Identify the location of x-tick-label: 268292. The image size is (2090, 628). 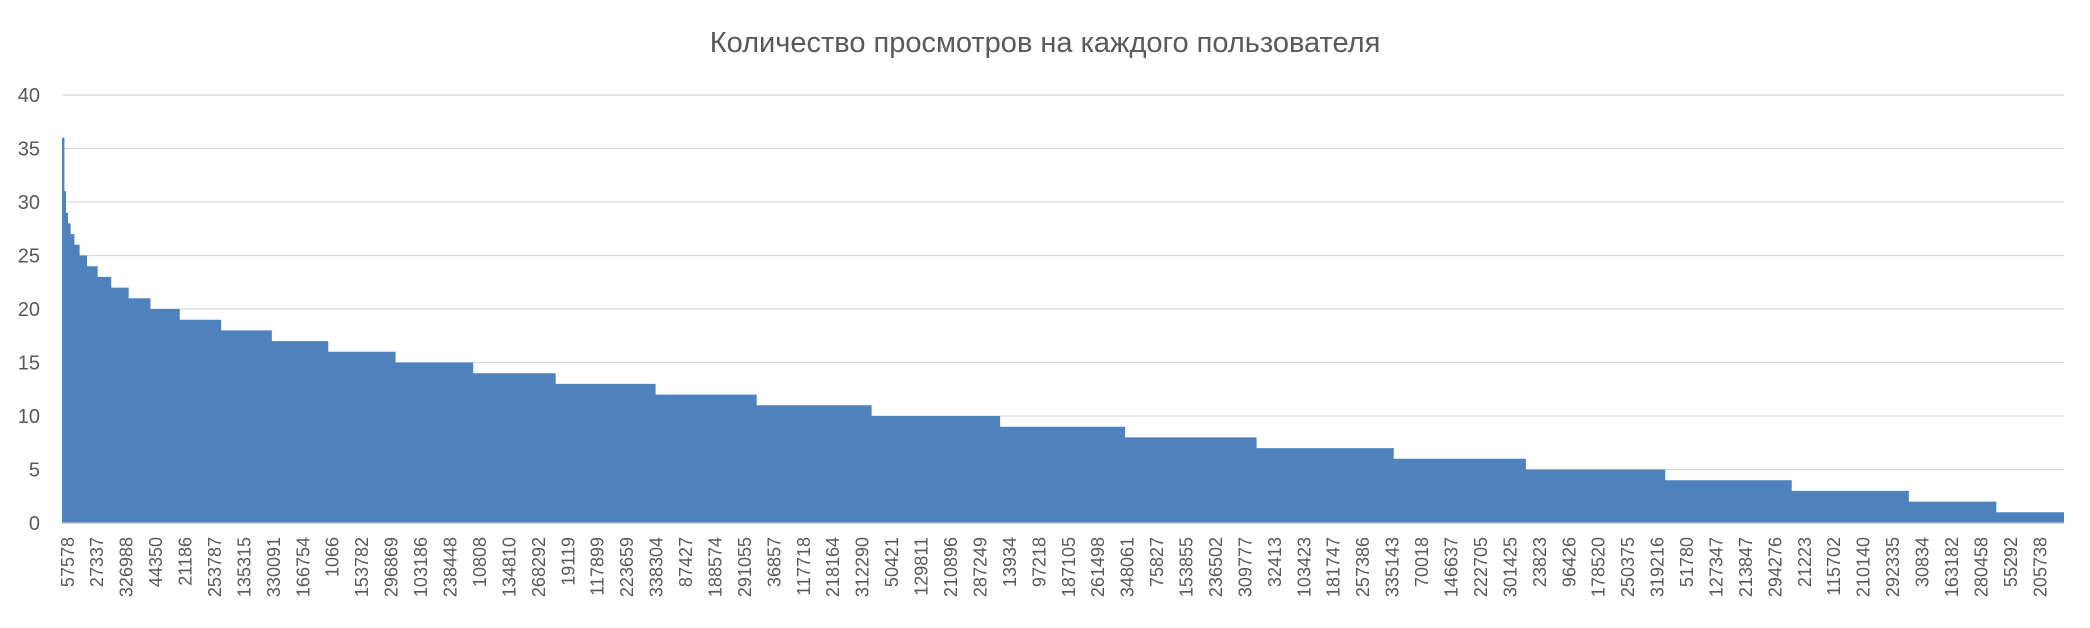
(539, 567).